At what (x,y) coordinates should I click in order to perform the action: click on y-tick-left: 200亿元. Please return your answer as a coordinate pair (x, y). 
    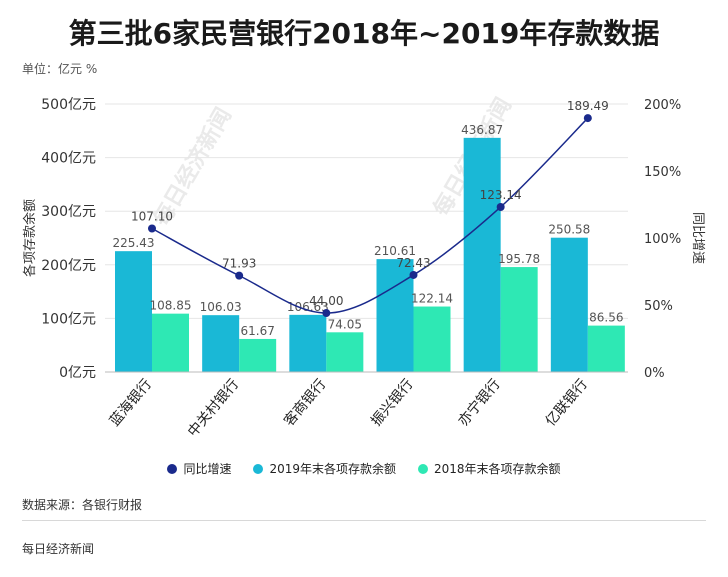
    Looking at the image, I should click on (68, 266).